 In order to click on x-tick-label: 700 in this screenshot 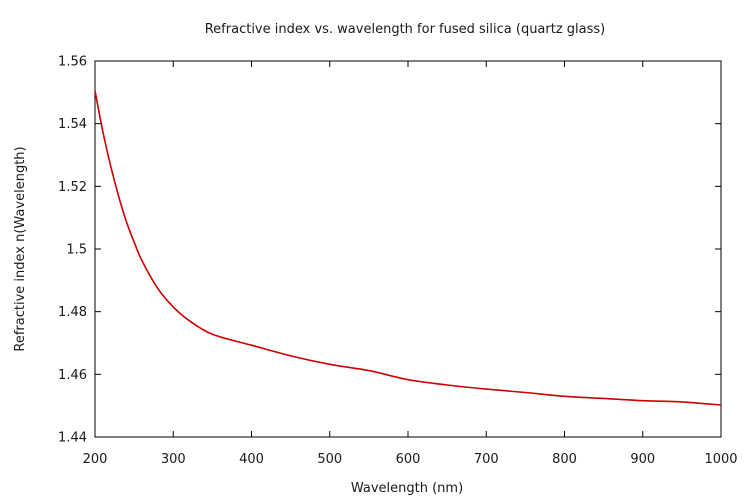, I will do `click(486, 459)`.